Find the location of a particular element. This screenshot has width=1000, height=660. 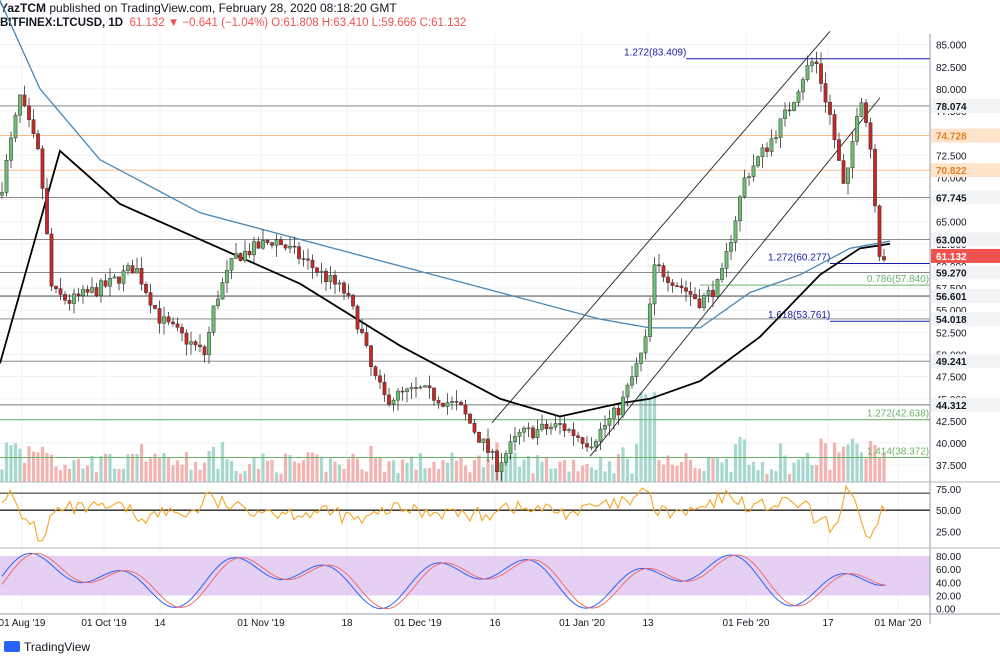

stoch-tick-label: 40.00 is located at coordinates (948, 583).